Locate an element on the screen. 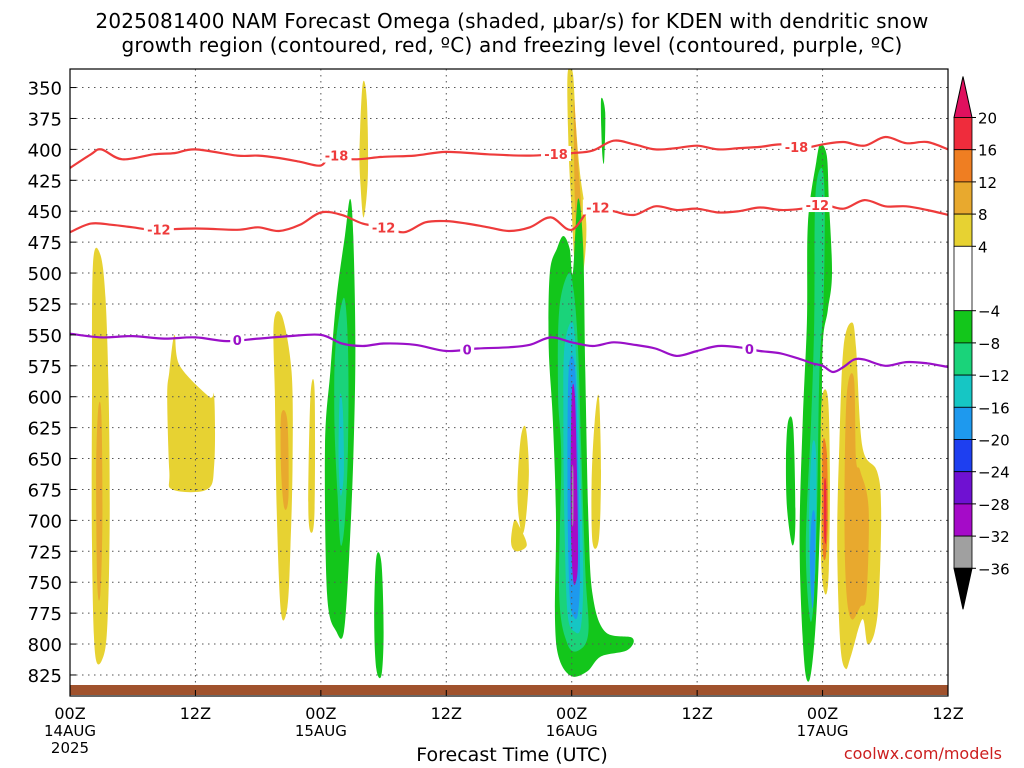 The width and height of the screenshot is (1024, 768). y-tick-label: 500 is located at coordinates (45, 274).